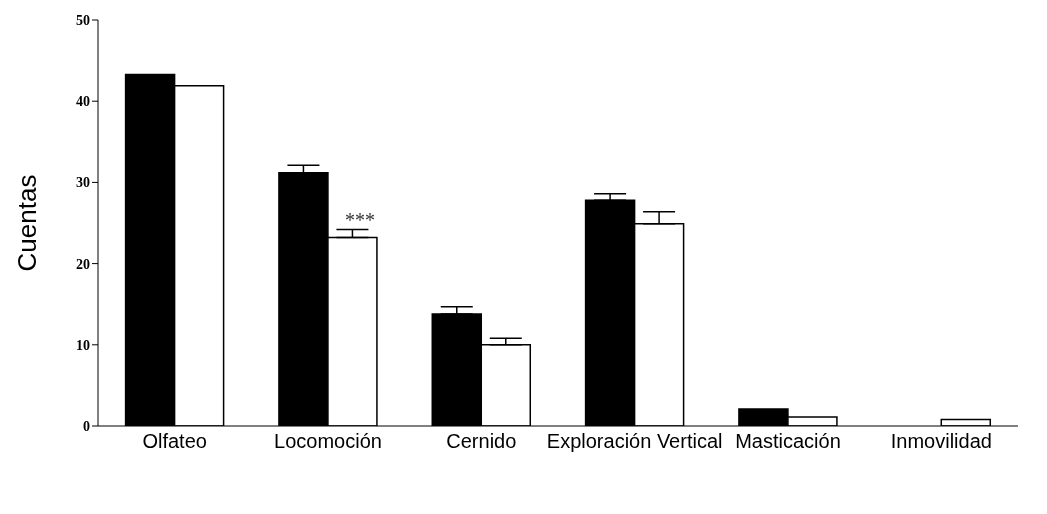 This screenshot has height=514, width=1047. What do you see at coordinates (83, 345) in the screenshot?
I see `y-tick-label: 10` at bounding box center [83, 345].